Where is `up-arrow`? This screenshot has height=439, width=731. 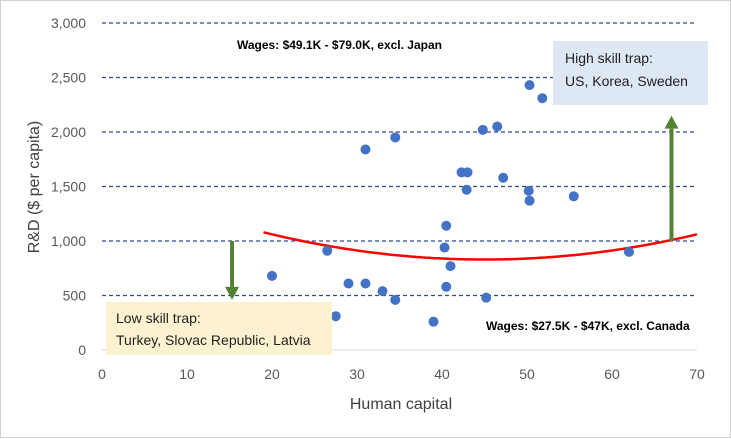 up-arrow is located at coordinates (671, 178).